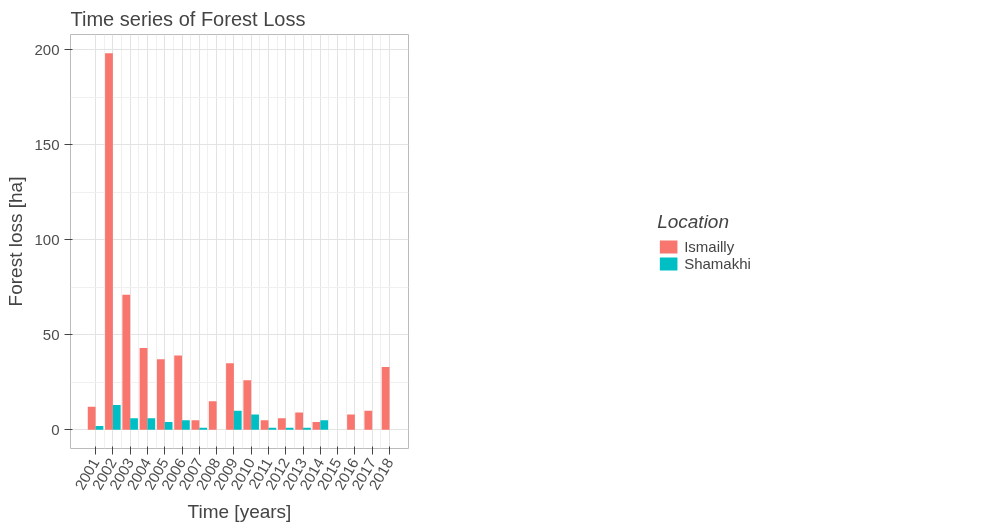 This screenshot has height=529, width=1007. Describe the element at coordinates (239, 512) in the screenshot. I see `x-axis-title: Time [years]` at that location.